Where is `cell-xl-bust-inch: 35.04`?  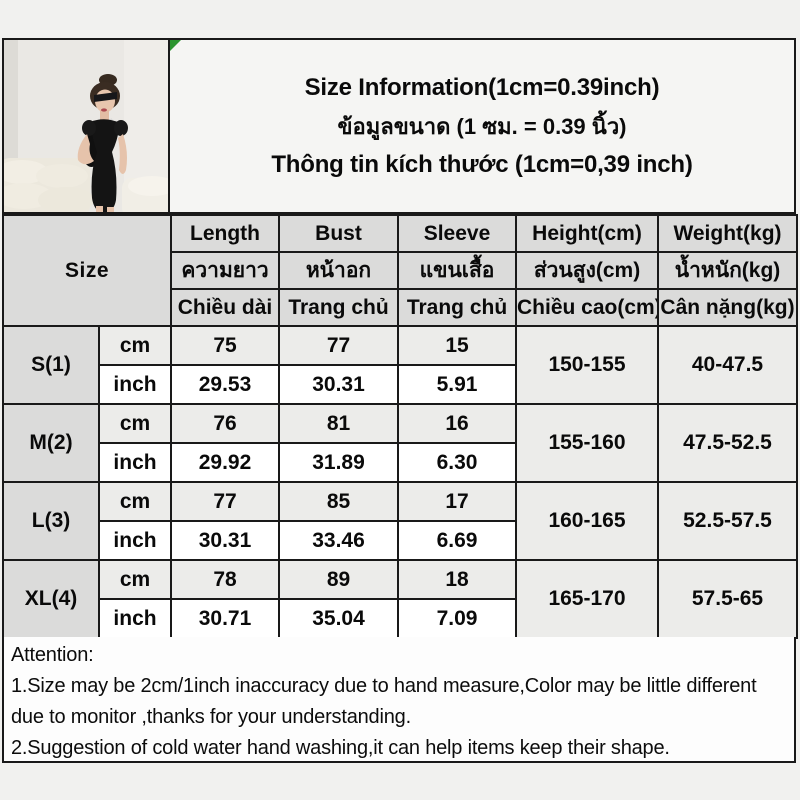 cell-xl-bust-inch: 35.04 is located at coordinates (338, 618).